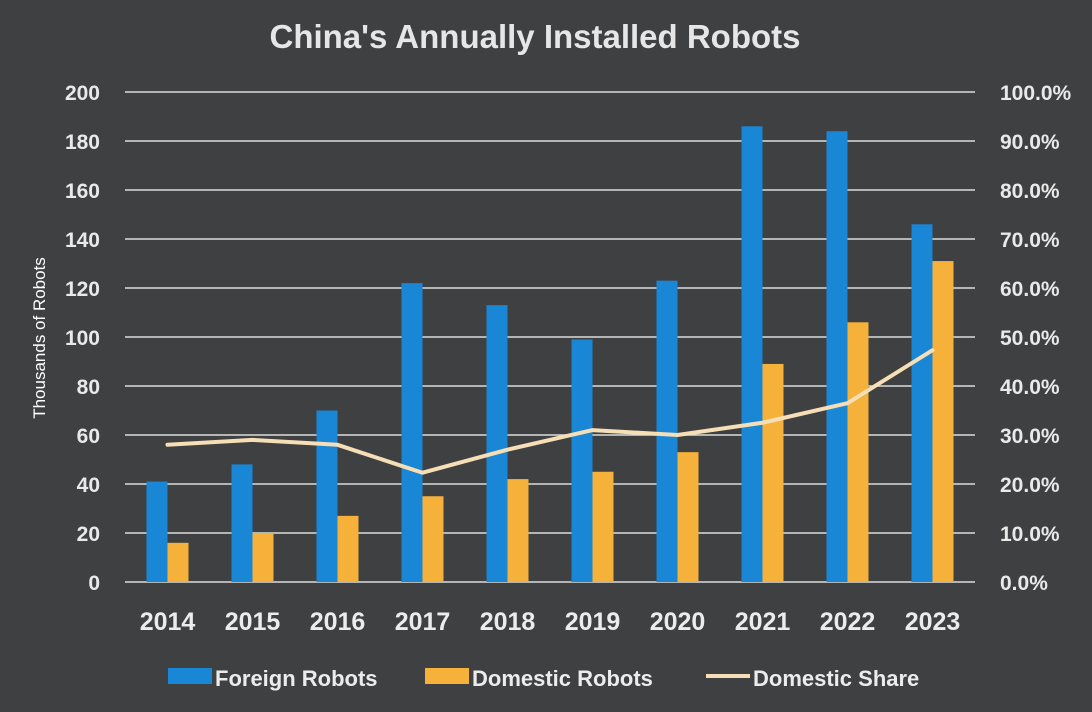 This screenshot has width=1092, height=712. What do you see at coordinates (837, 356) in the screenshot?
I see `foreign-bar-2022` at bounding box center [837, 356].